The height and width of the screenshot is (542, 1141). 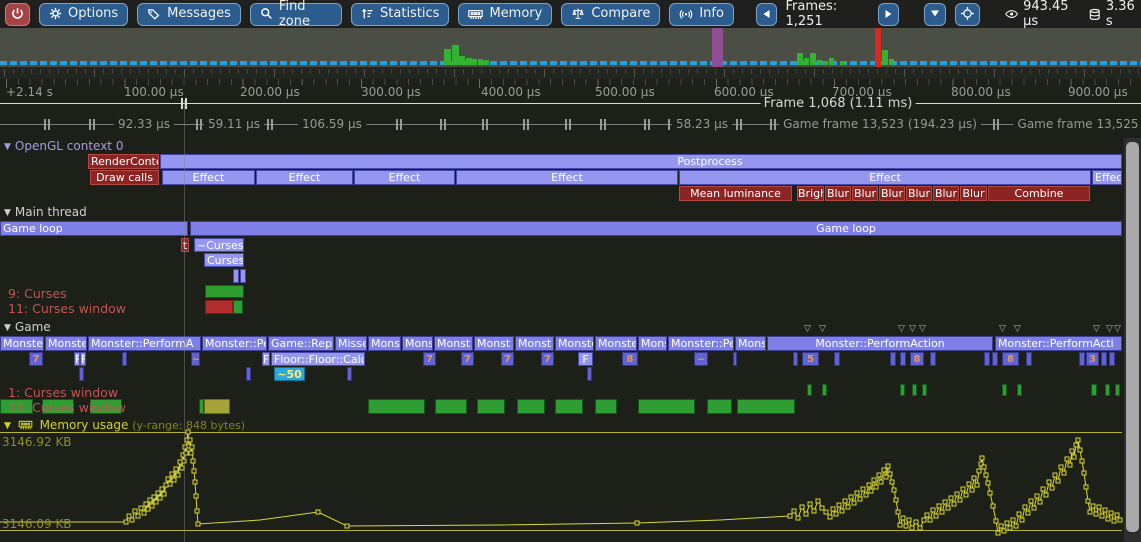 What do you see at coordinates (301, 343) in the screenshot?
I see `zone-box: Game::Replay` at bounding box center [301, 343].